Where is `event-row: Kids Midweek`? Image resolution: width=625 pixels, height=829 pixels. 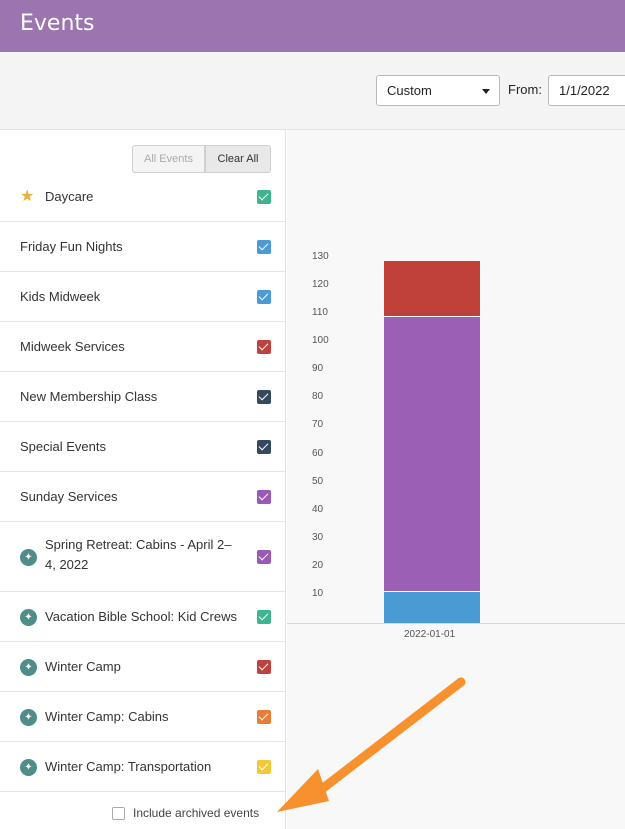
event-row: Kids Midweek is located at coordinates (143, 297).